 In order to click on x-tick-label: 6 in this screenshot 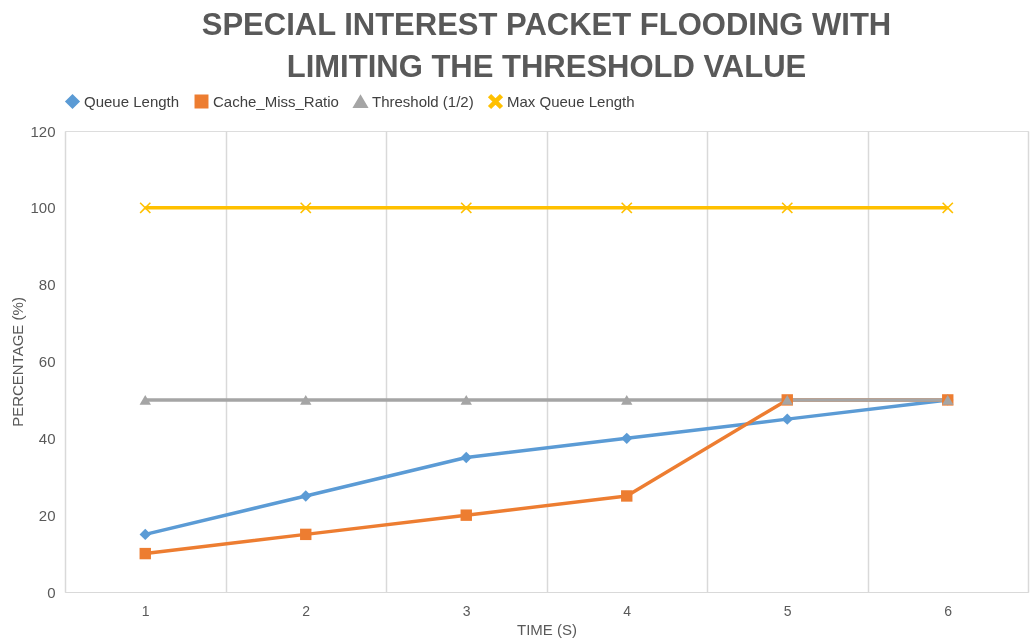, I will do `click(948, 610)`.